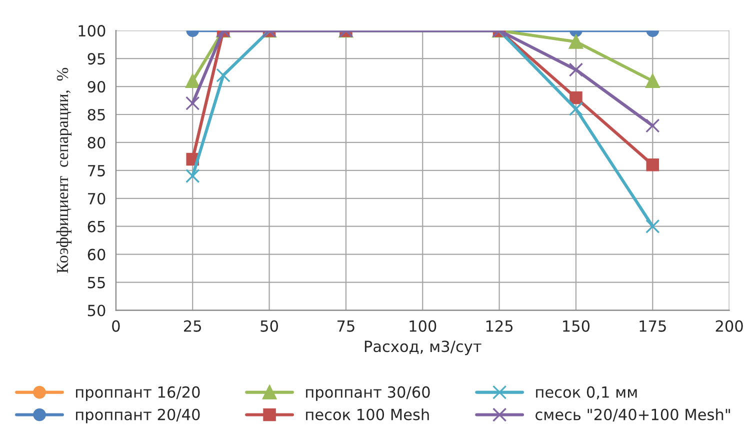 The width and height of the screenshot is (748, 437). Describe the element at coordinates (192, 326) in the screenshot. I see `x-tick-label: 25` at that location.